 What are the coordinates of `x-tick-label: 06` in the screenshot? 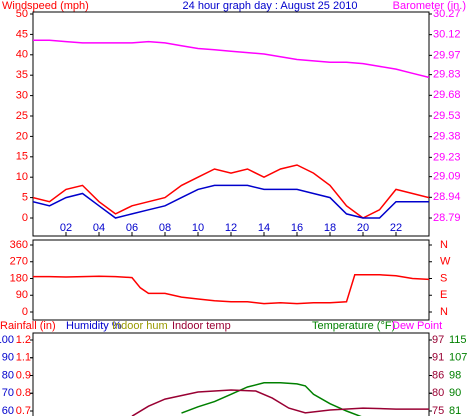 It's located at (132, 228).